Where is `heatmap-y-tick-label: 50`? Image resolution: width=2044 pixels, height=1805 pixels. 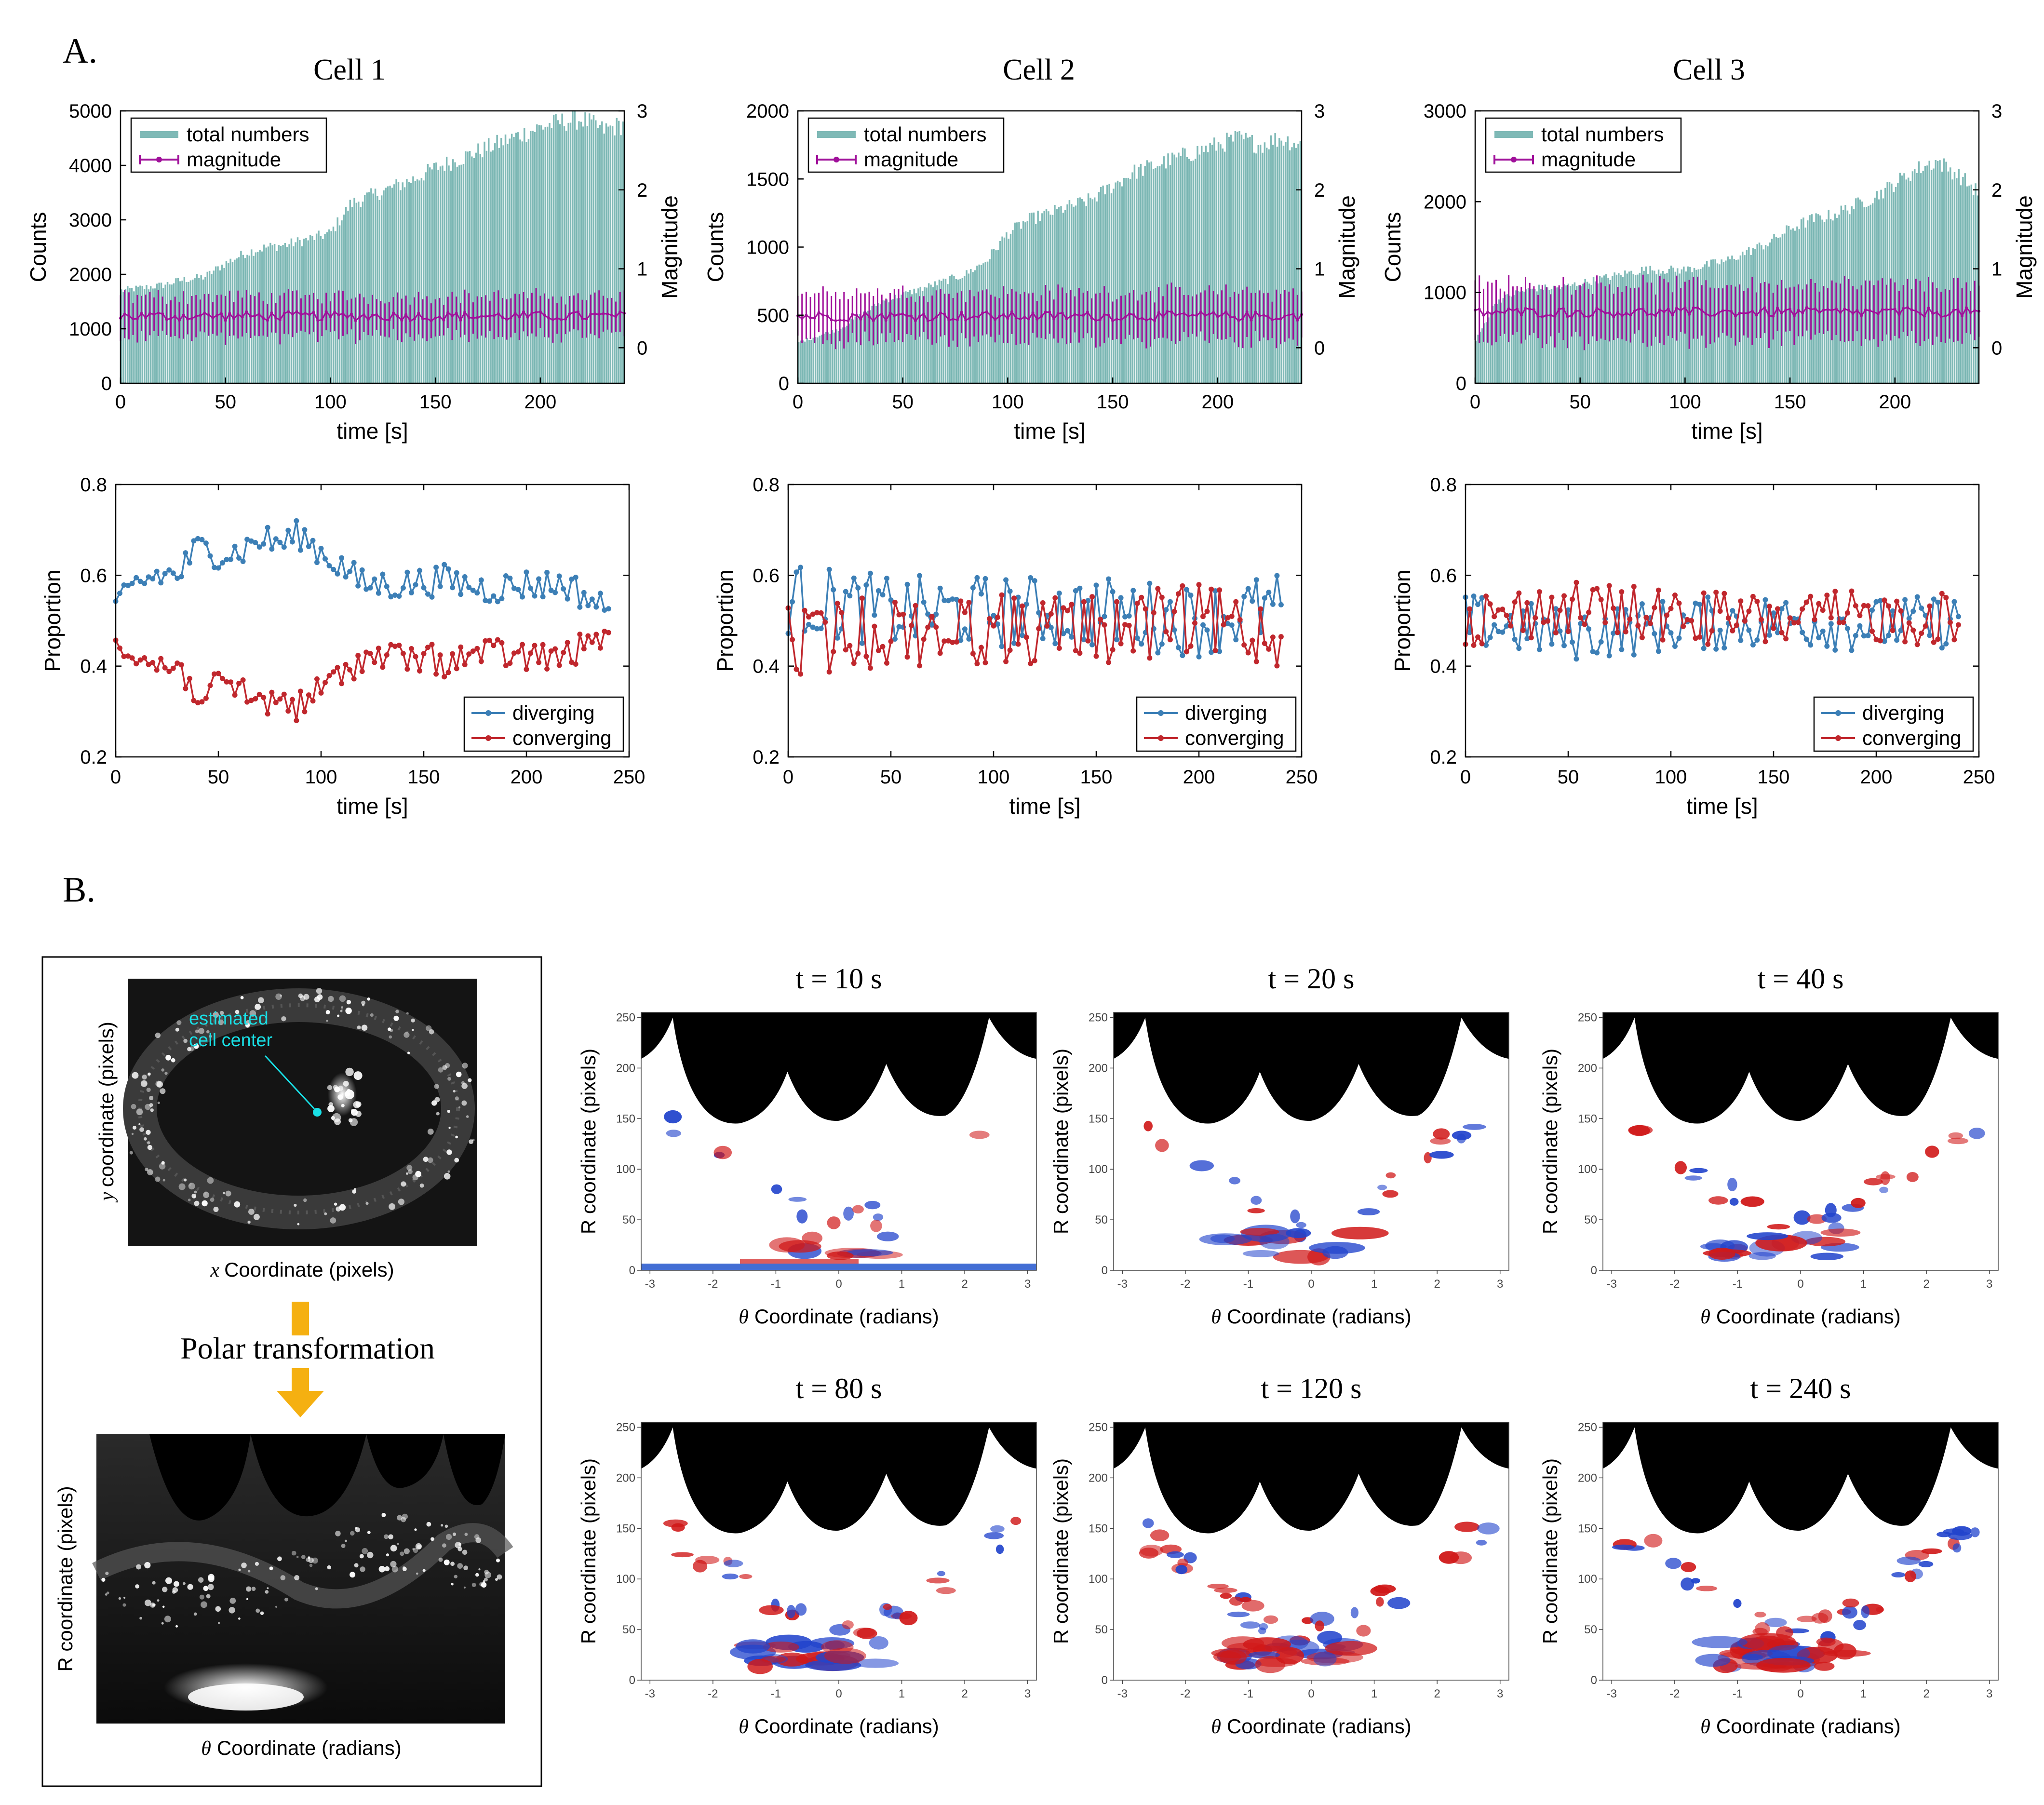 heatmap-y-tick-label: 50 is located at coordinates (629, 1220).